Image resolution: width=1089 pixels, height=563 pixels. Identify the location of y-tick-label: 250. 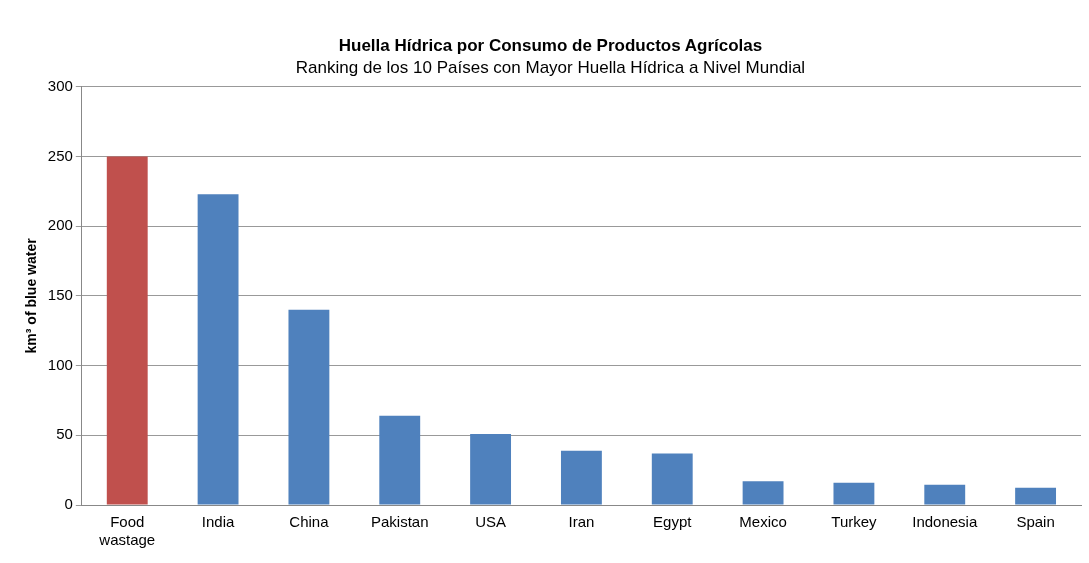
(60, 155).